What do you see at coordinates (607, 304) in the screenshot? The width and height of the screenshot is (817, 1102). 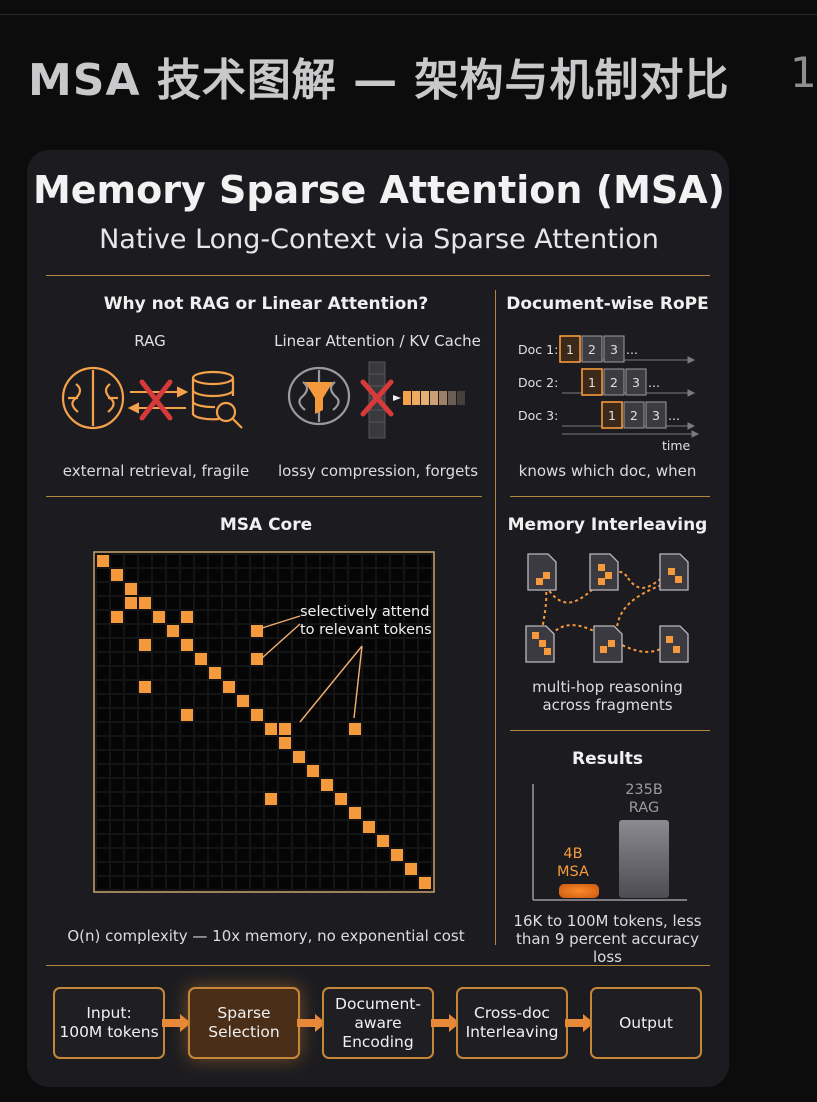 I see `rope-heading: Document-wise RoPE` at bounding box center [607, 304].